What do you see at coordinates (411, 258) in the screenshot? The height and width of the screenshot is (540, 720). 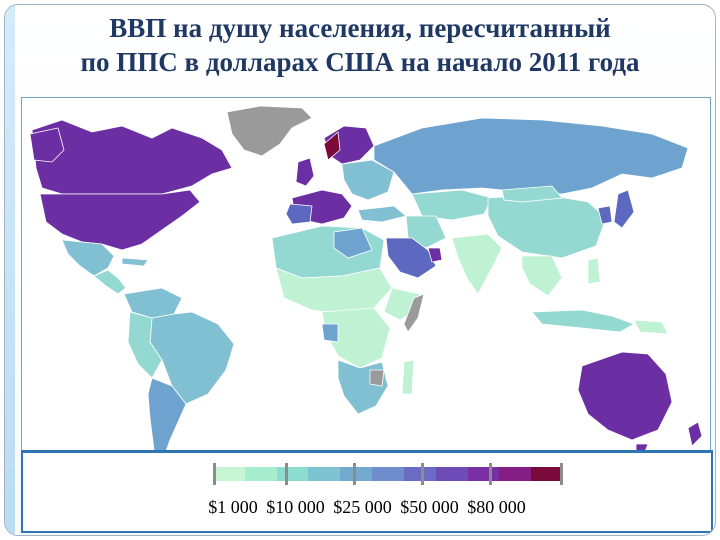 I see `region-saudi-arabia` at bounding box center [411, 258].